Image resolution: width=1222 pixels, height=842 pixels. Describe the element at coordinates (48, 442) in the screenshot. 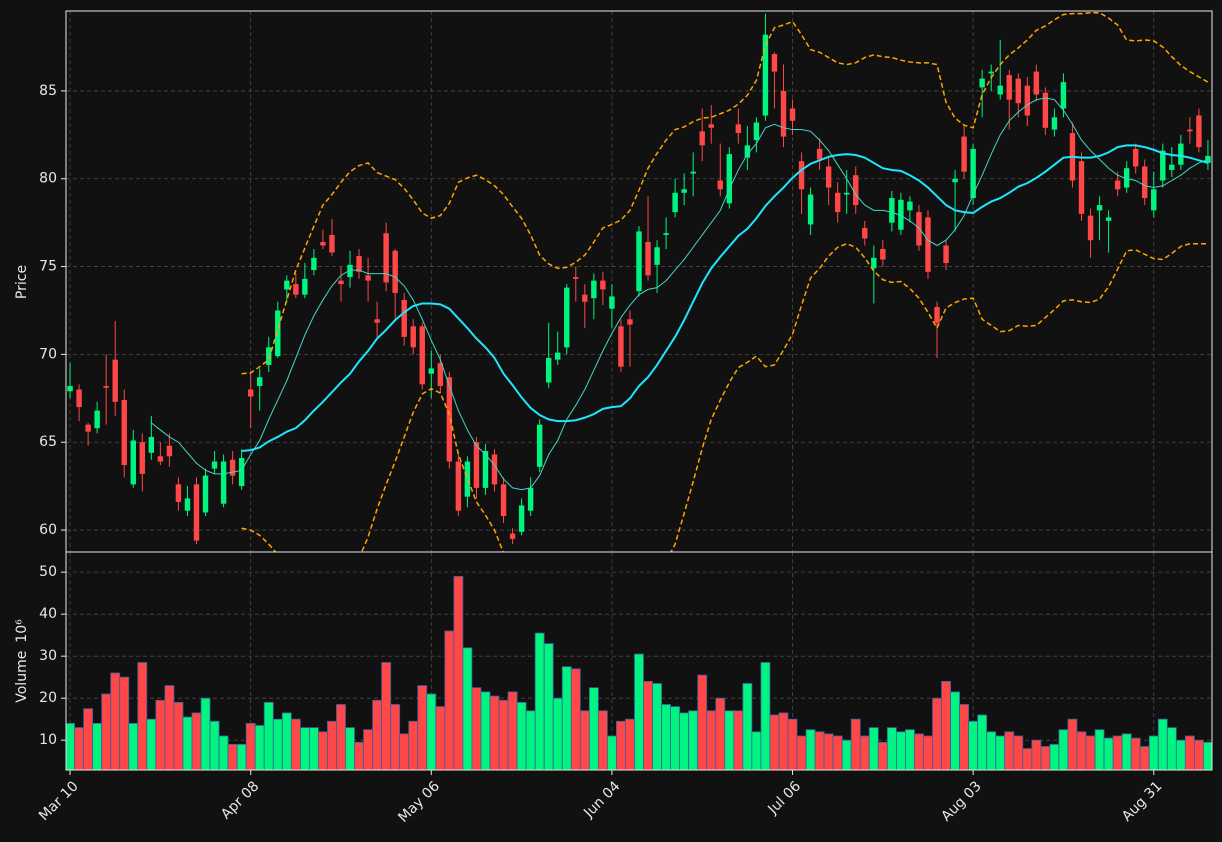

I see `y-tick-label: 65` at that location.